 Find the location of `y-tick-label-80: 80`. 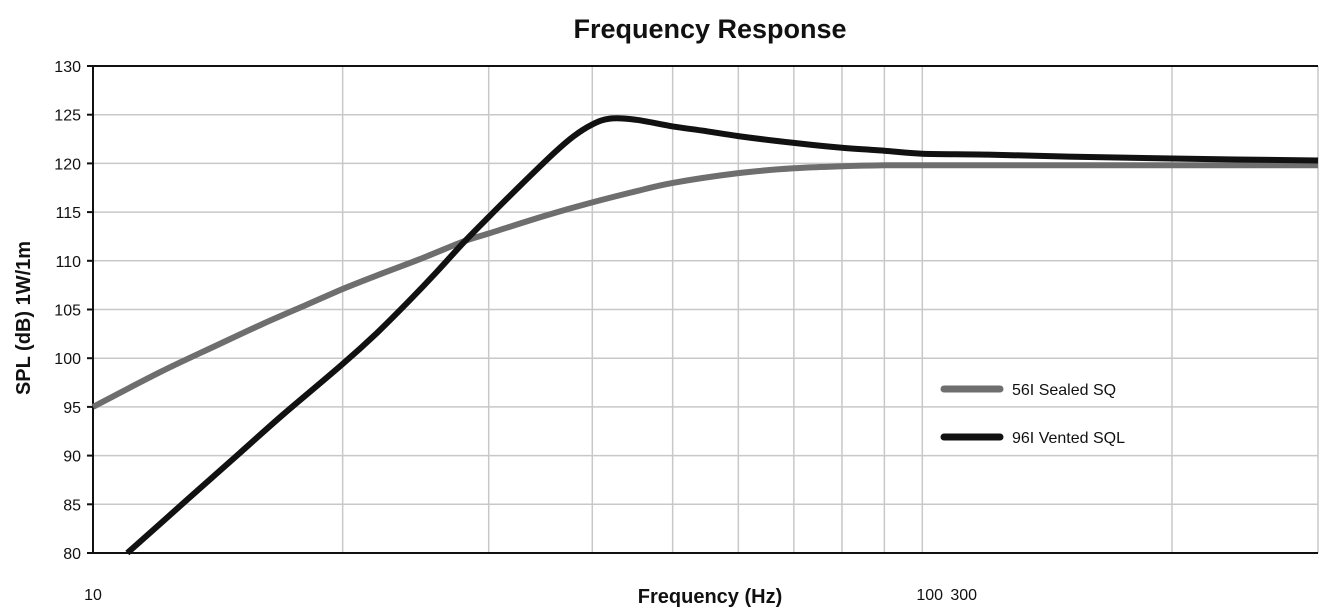

y-tick-label-80: 80 is located at coordinates (72, 554).